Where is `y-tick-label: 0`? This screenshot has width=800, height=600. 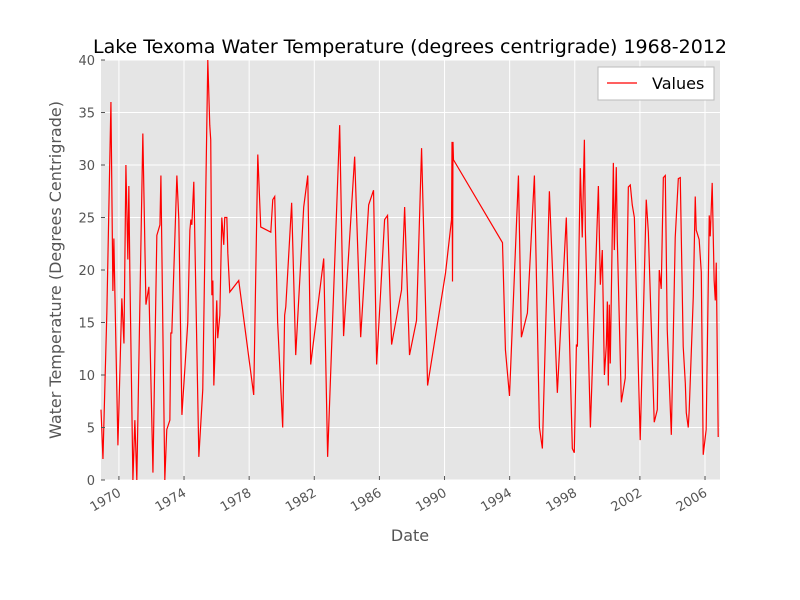 y-tick-label: 0 is located at coordinates (91, 481).